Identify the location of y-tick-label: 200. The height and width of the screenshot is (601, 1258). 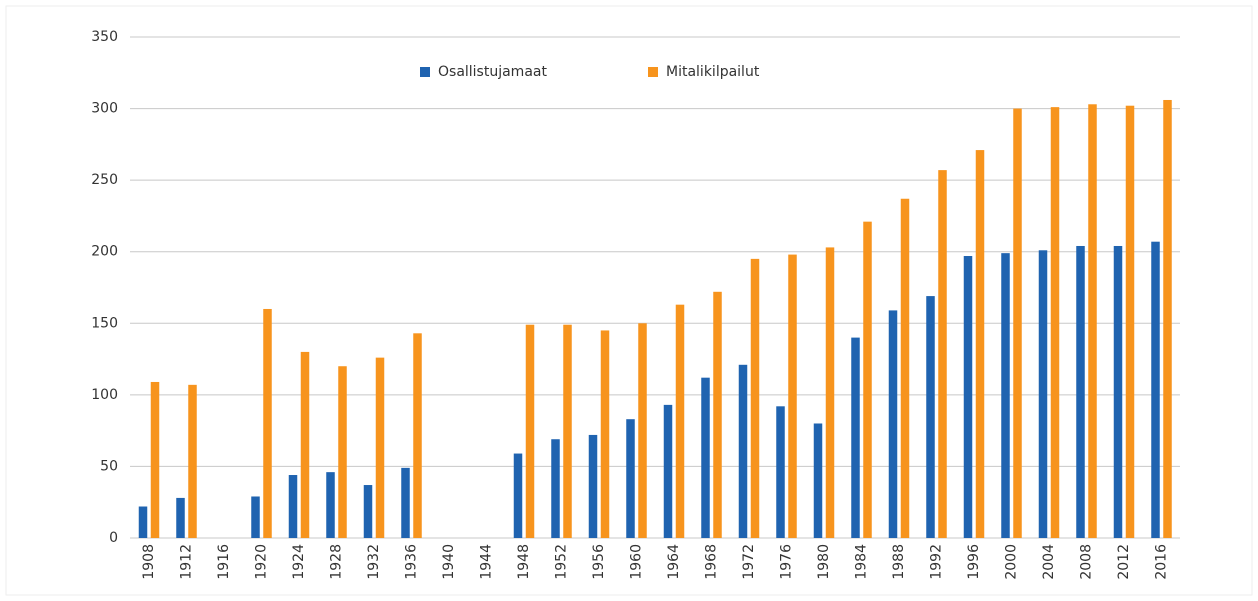
(104, 252).